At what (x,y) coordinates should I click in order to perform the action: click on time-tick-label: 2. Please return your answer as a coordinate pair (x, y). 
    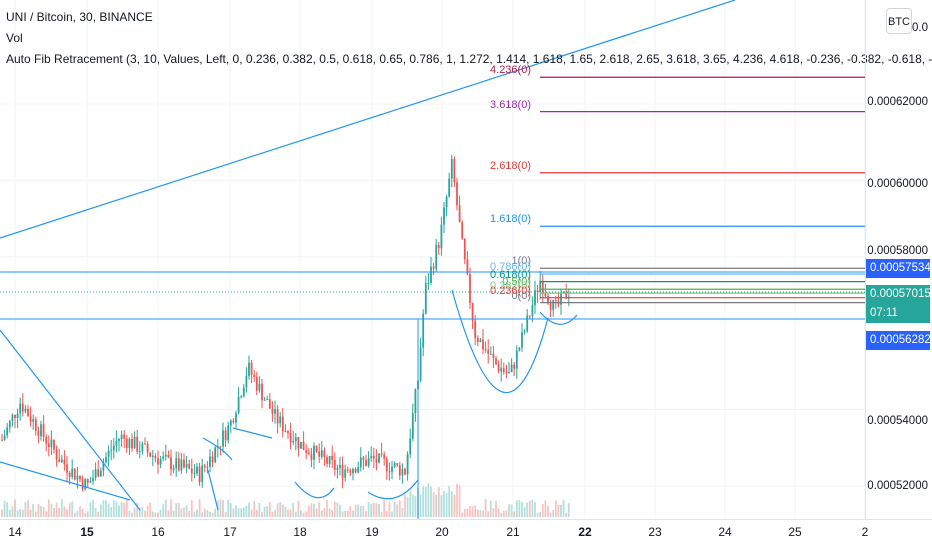
    Looking at the image, I should click on (865, 532).